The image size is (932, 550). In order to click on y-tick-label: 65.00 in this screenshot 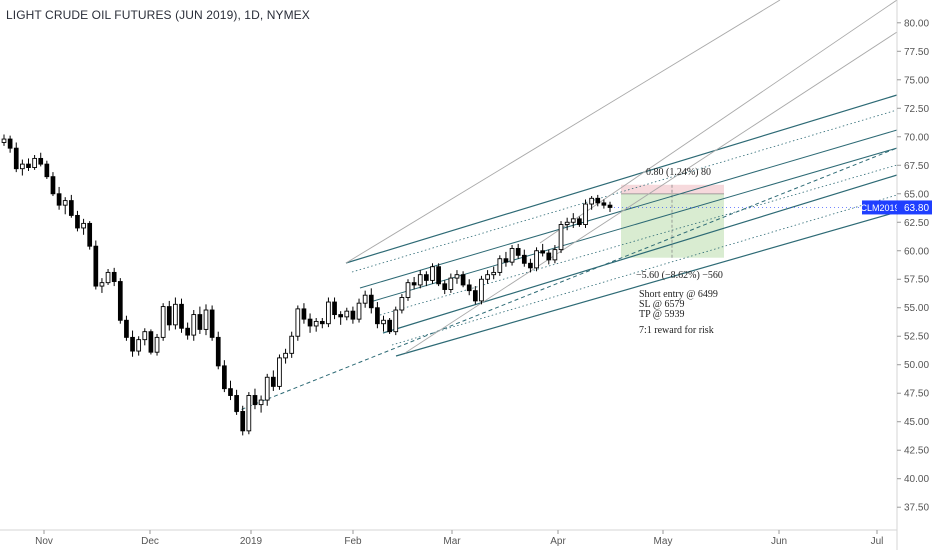, I will do `click(916, 194)`.